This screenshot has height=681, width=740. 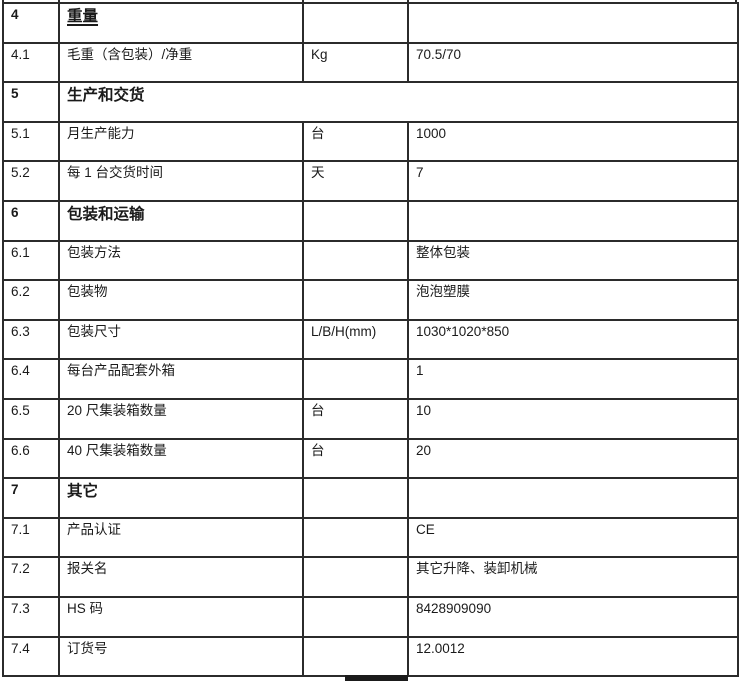 What do you see at coordinates (31, 181) in the screenshot?
I see `row-number-cell: 5.2` at bounding box center [31, 181].